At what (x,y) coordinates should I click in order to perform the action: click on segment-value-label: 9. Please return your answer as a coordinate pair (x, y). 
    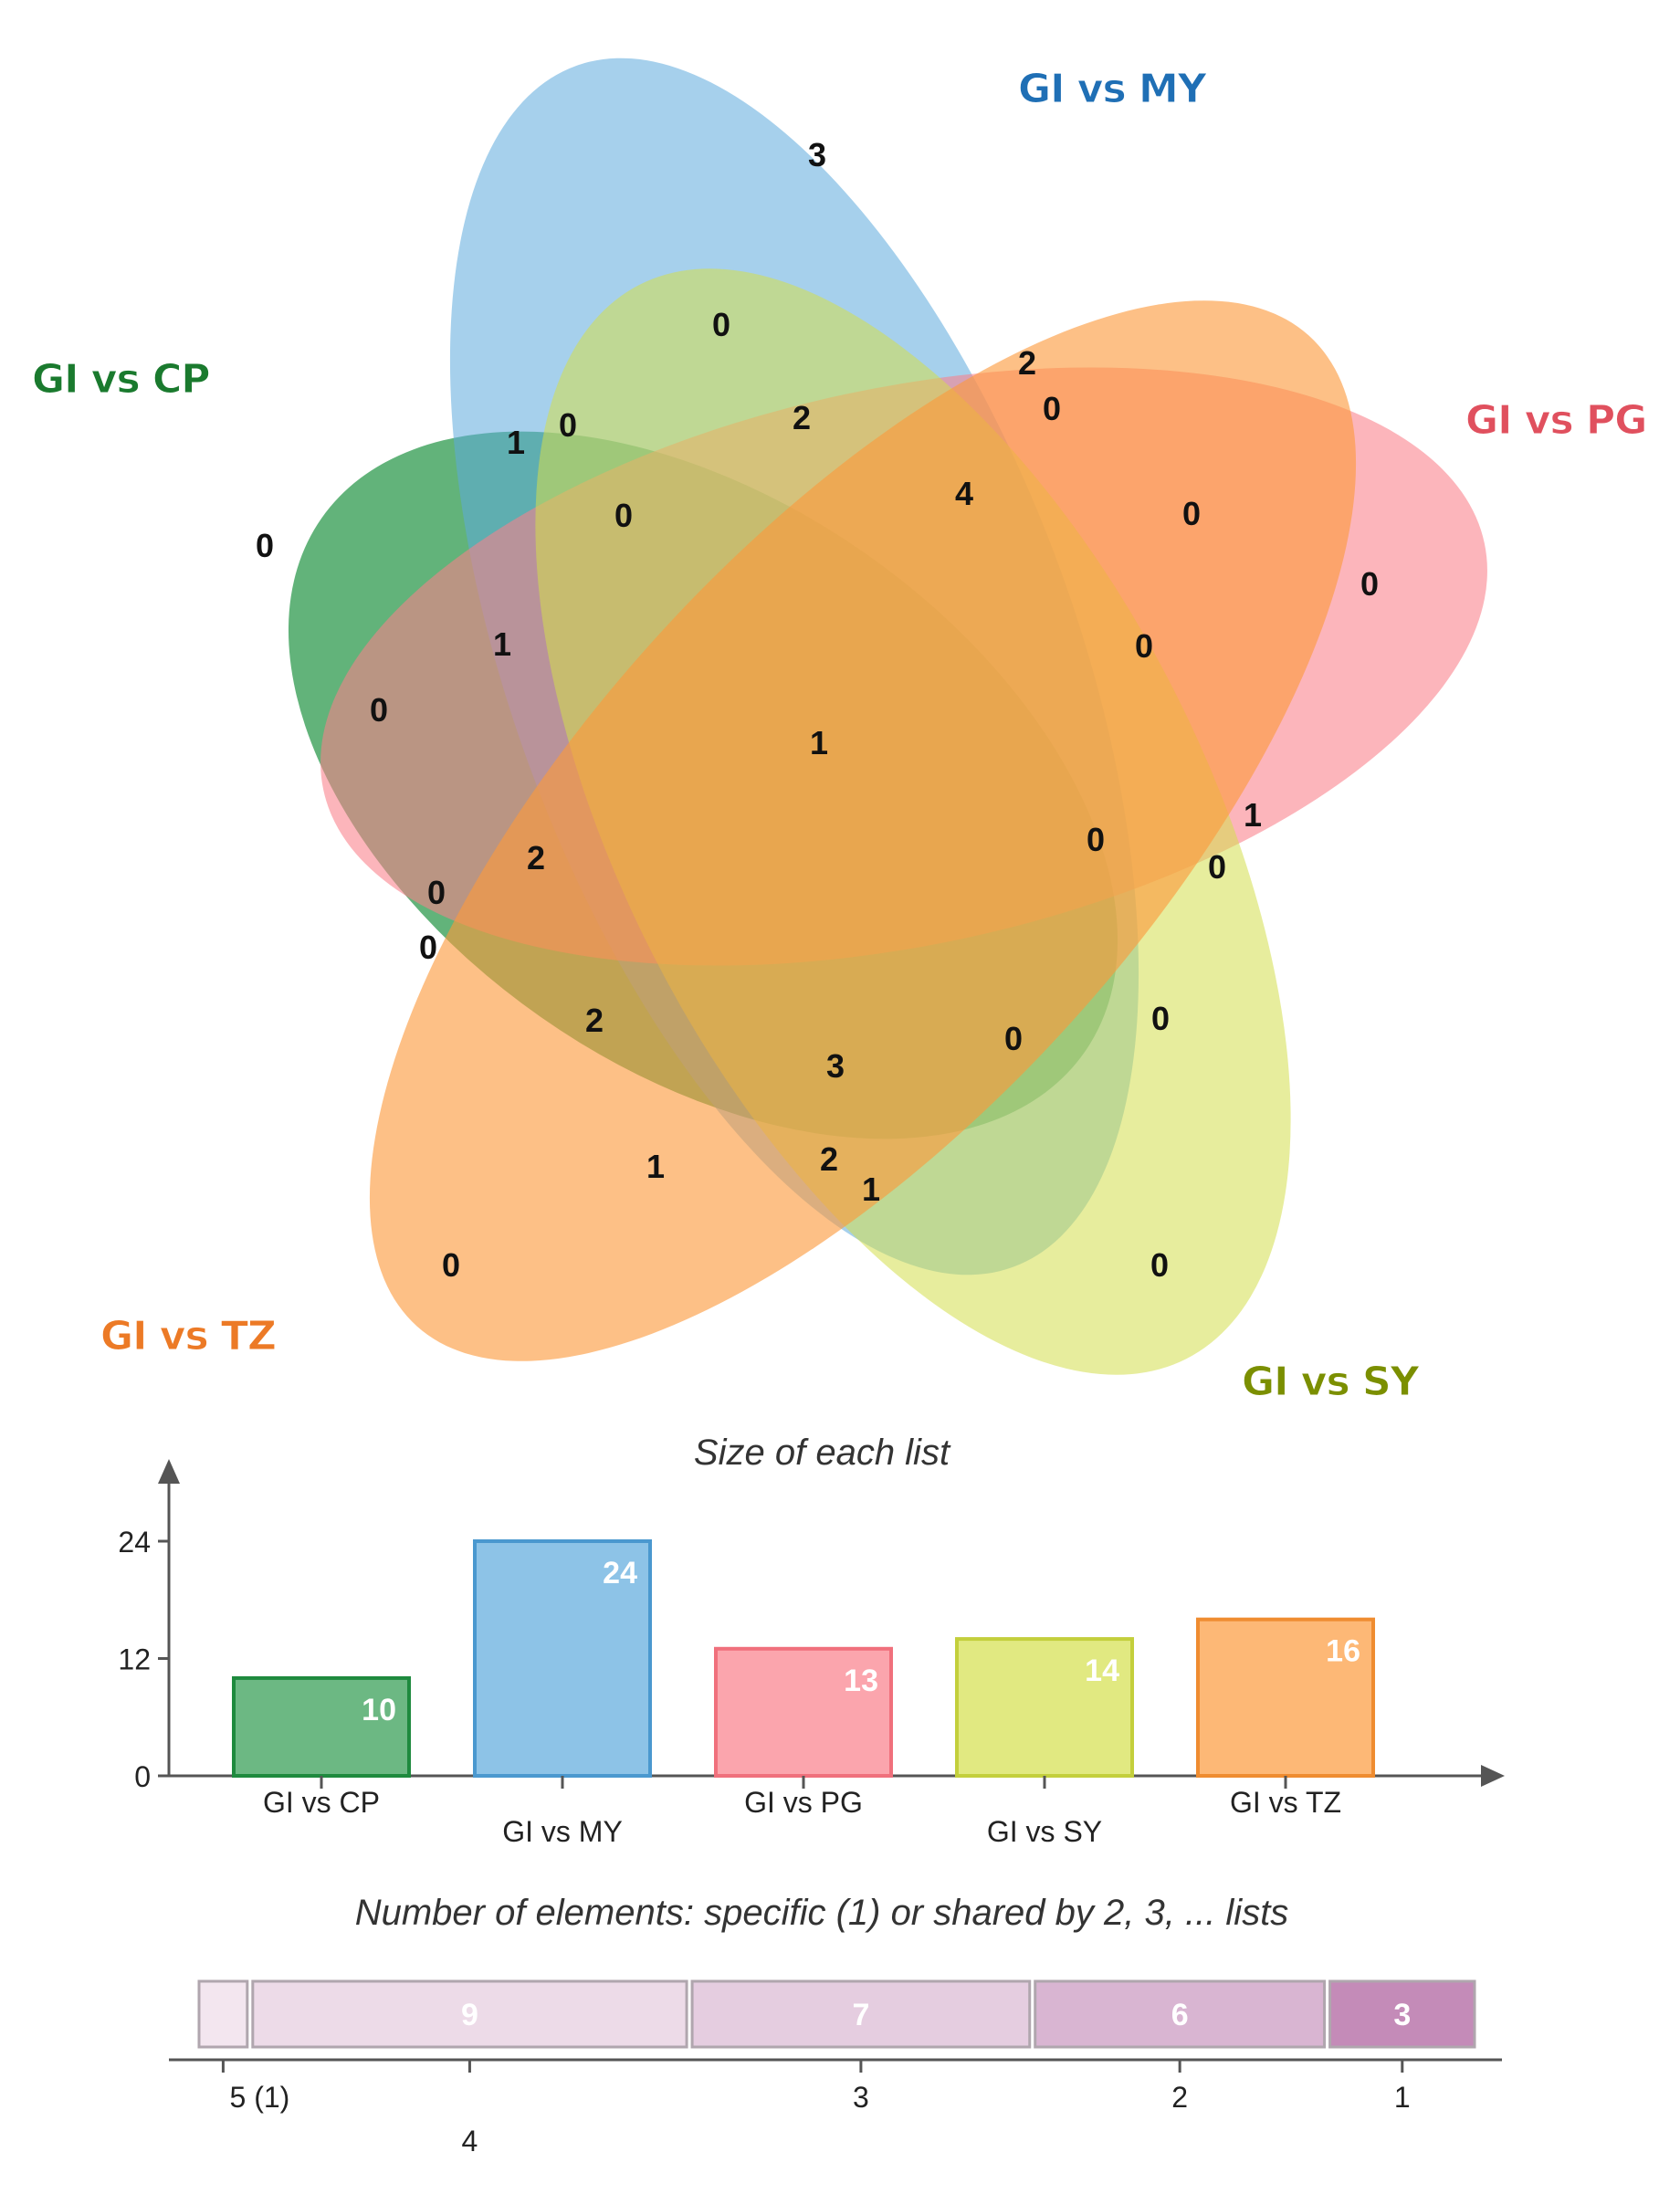
    Looking at the image, I should click on (470, 2015).